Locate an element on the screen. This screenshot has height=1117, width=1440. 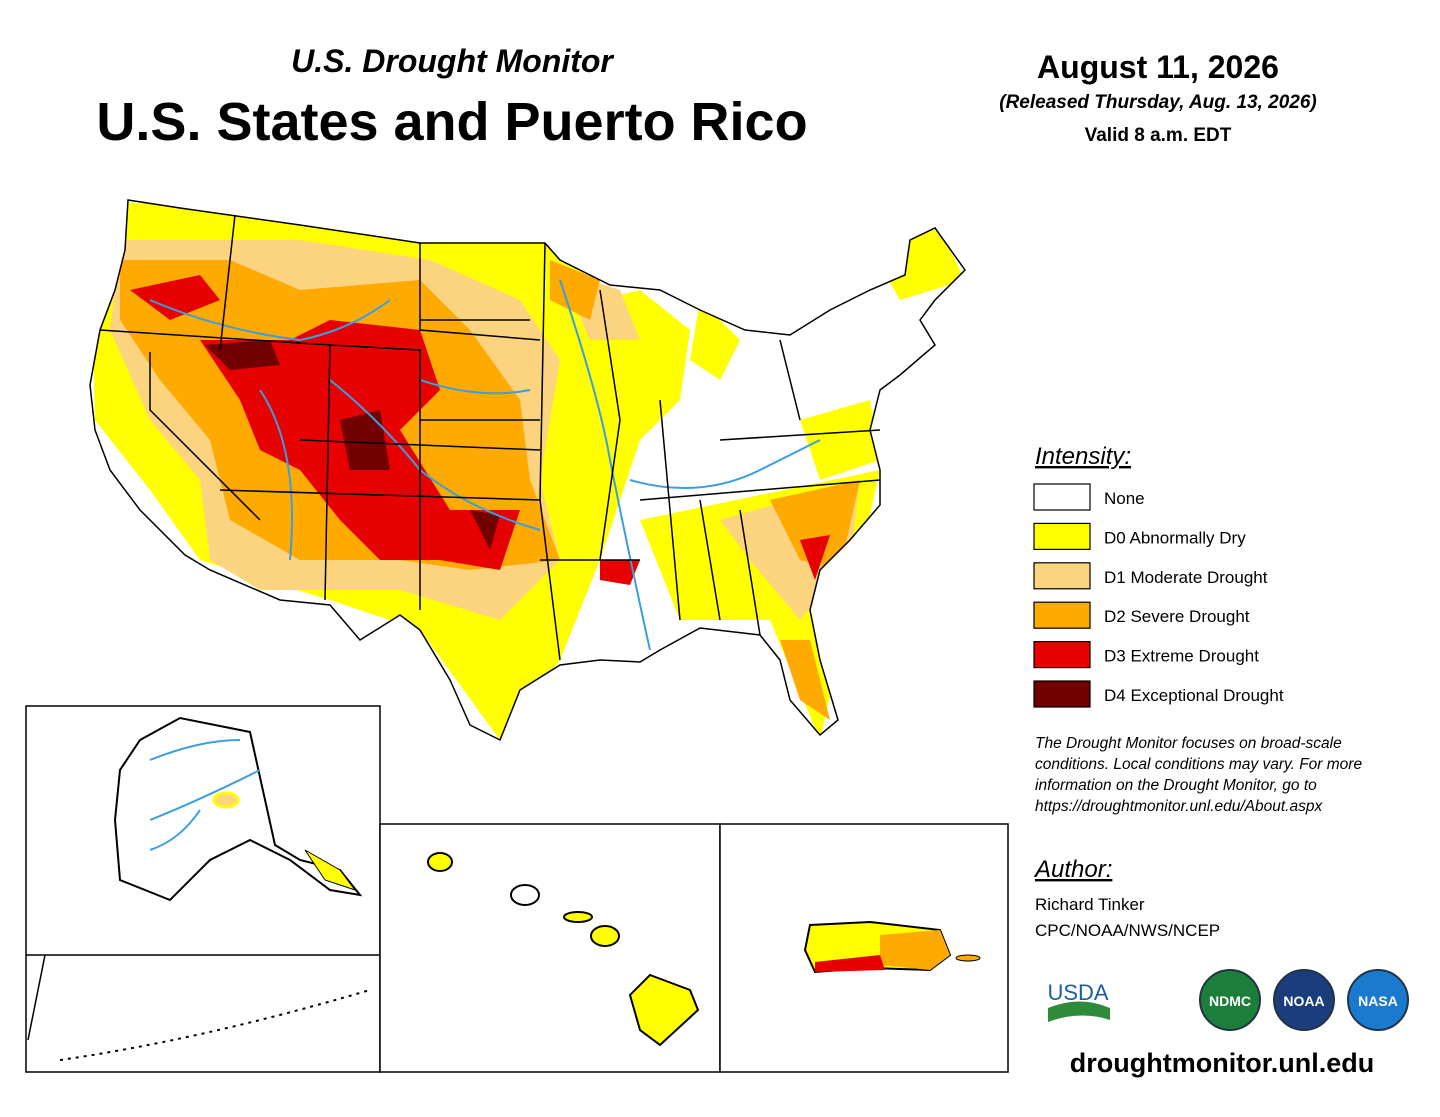
logo-text: USDA is located at coordinates (1077, 992).